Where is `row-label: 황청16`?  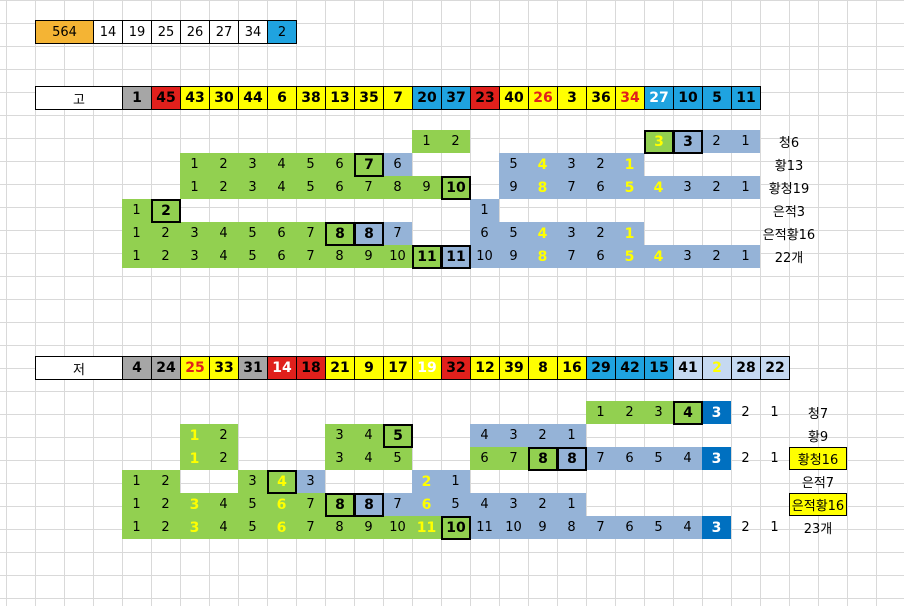
row-label: 황청16 is located at coordinates (818, 458).